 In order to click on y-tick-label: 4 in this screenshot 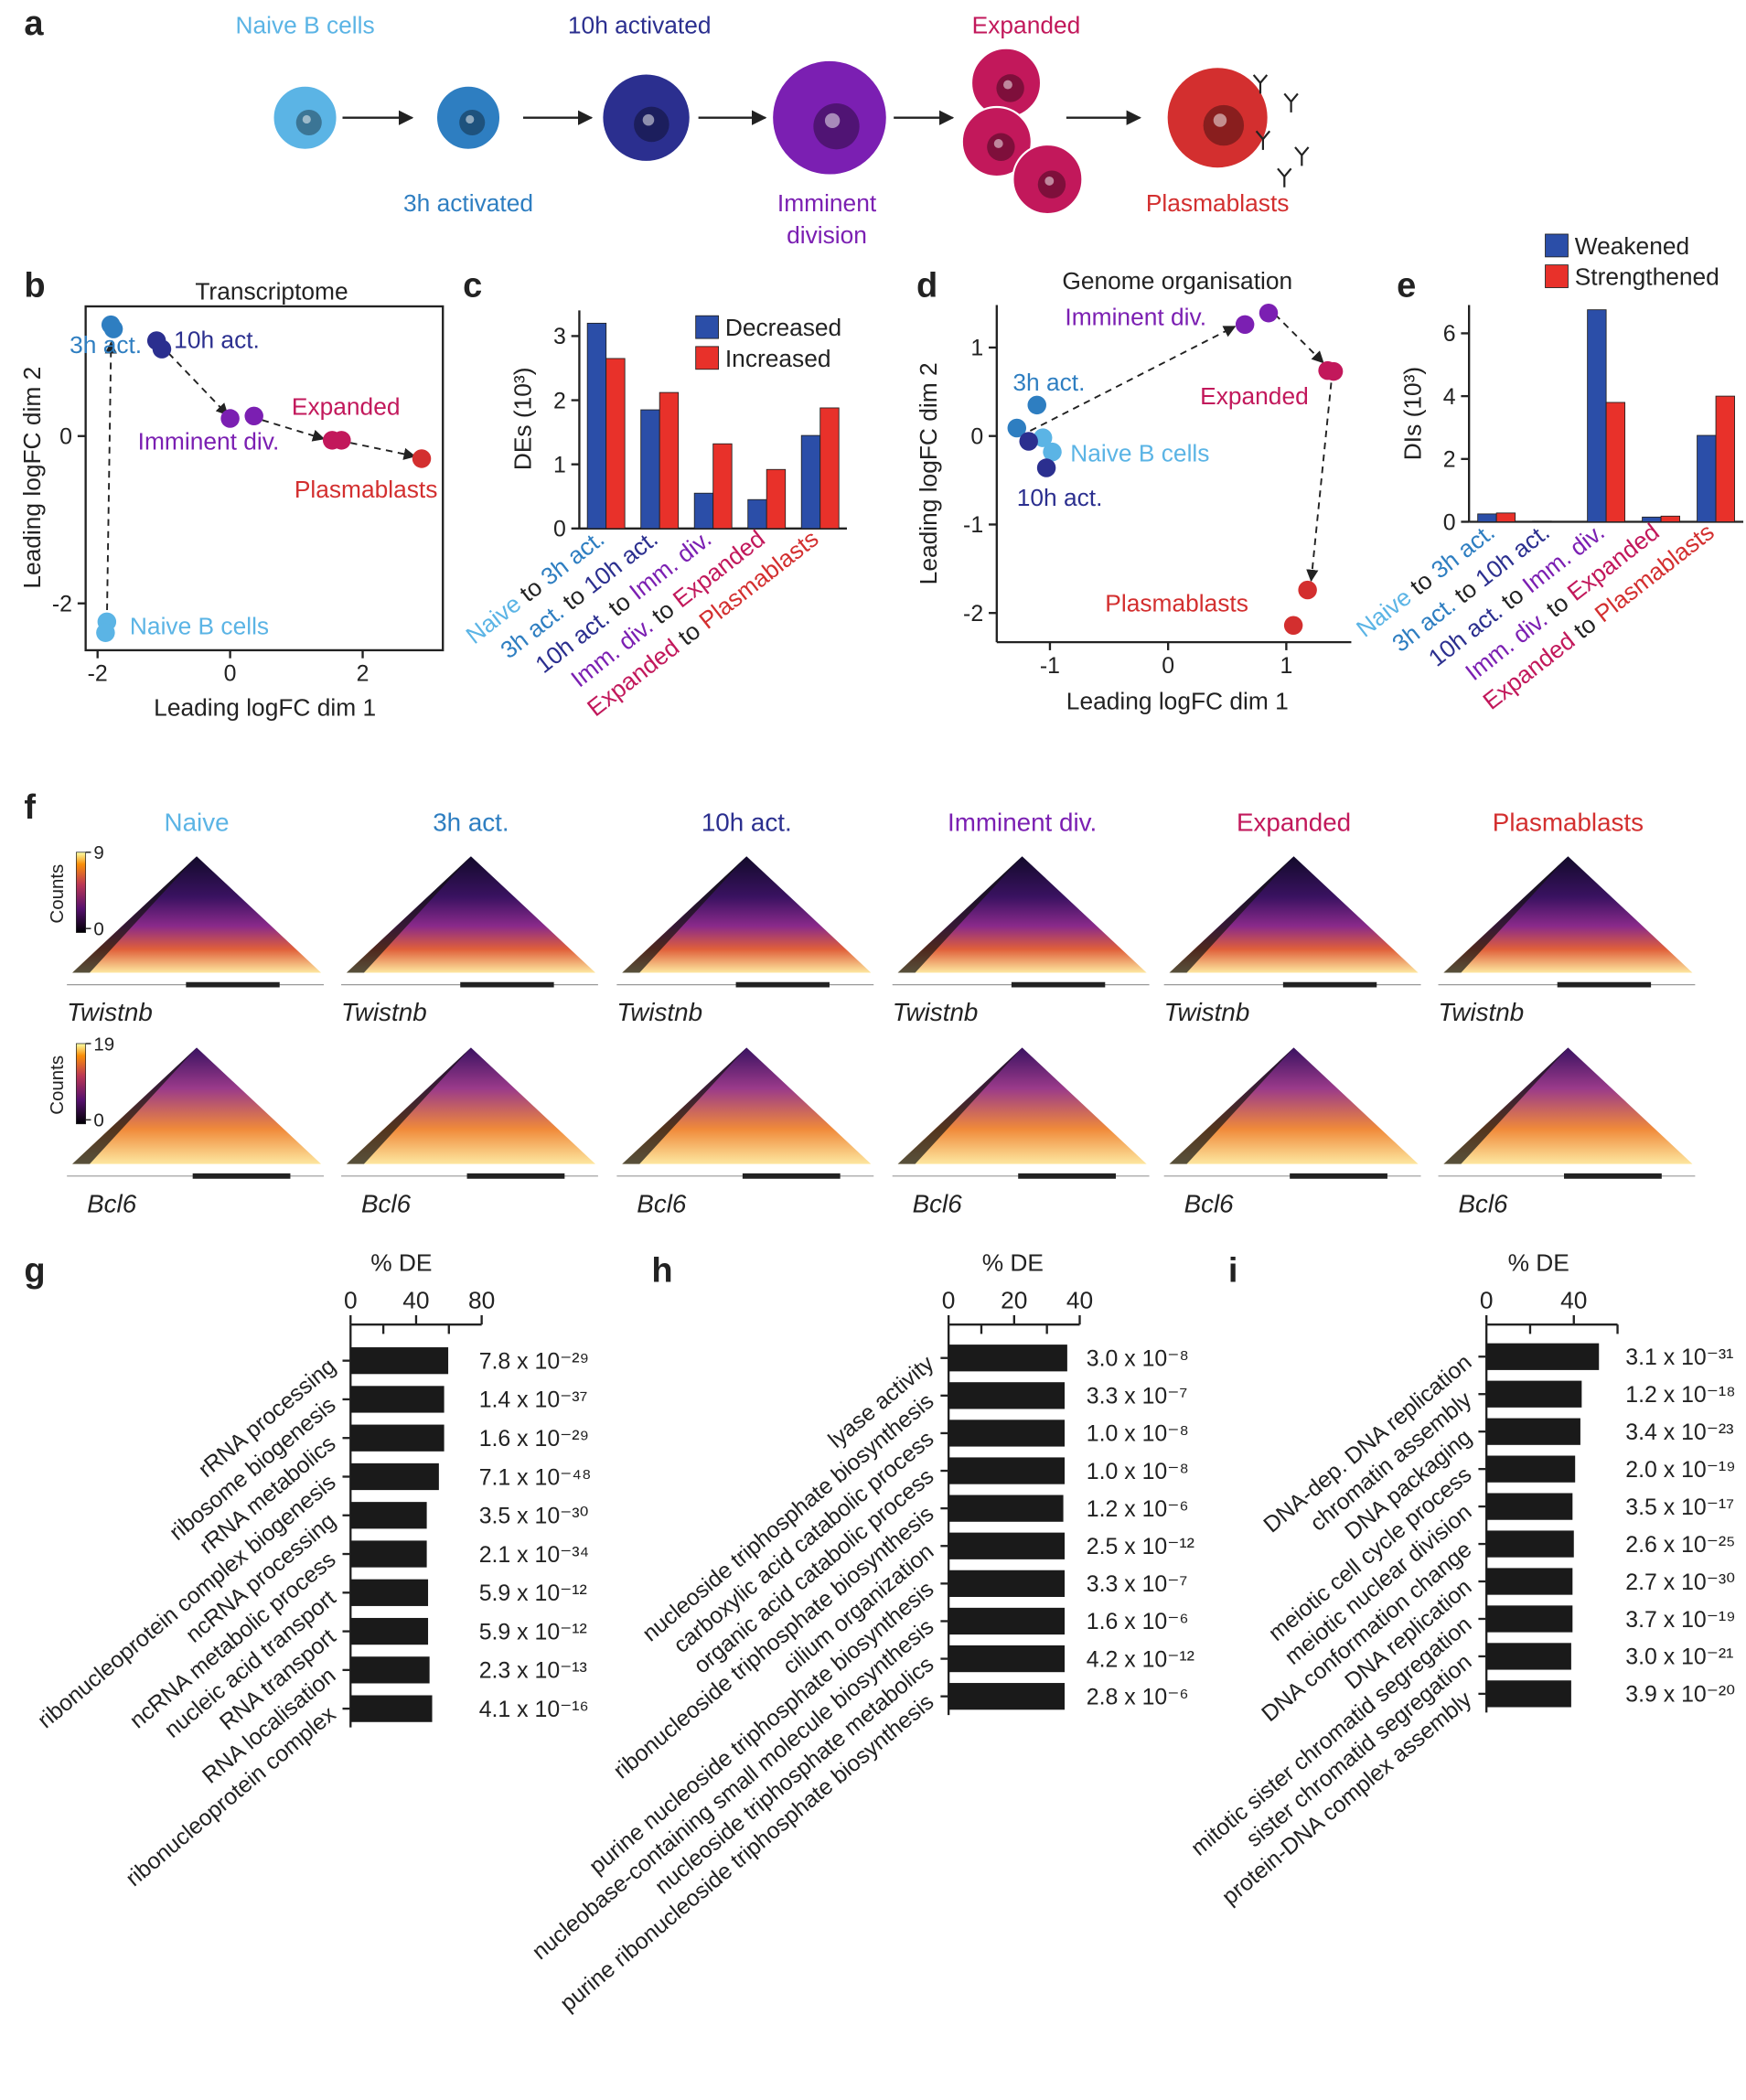, I will do `click(1449, 397)`.